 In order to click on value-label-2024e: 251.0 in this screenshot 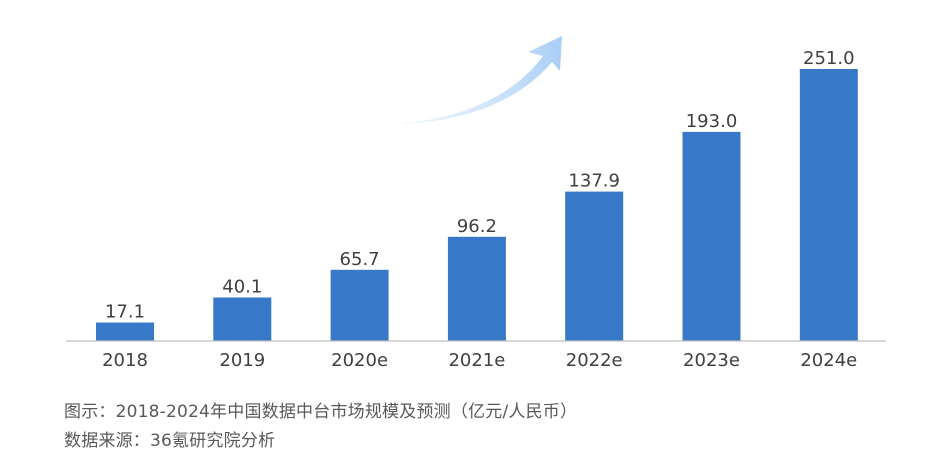, I will do `click(829, 58)`.